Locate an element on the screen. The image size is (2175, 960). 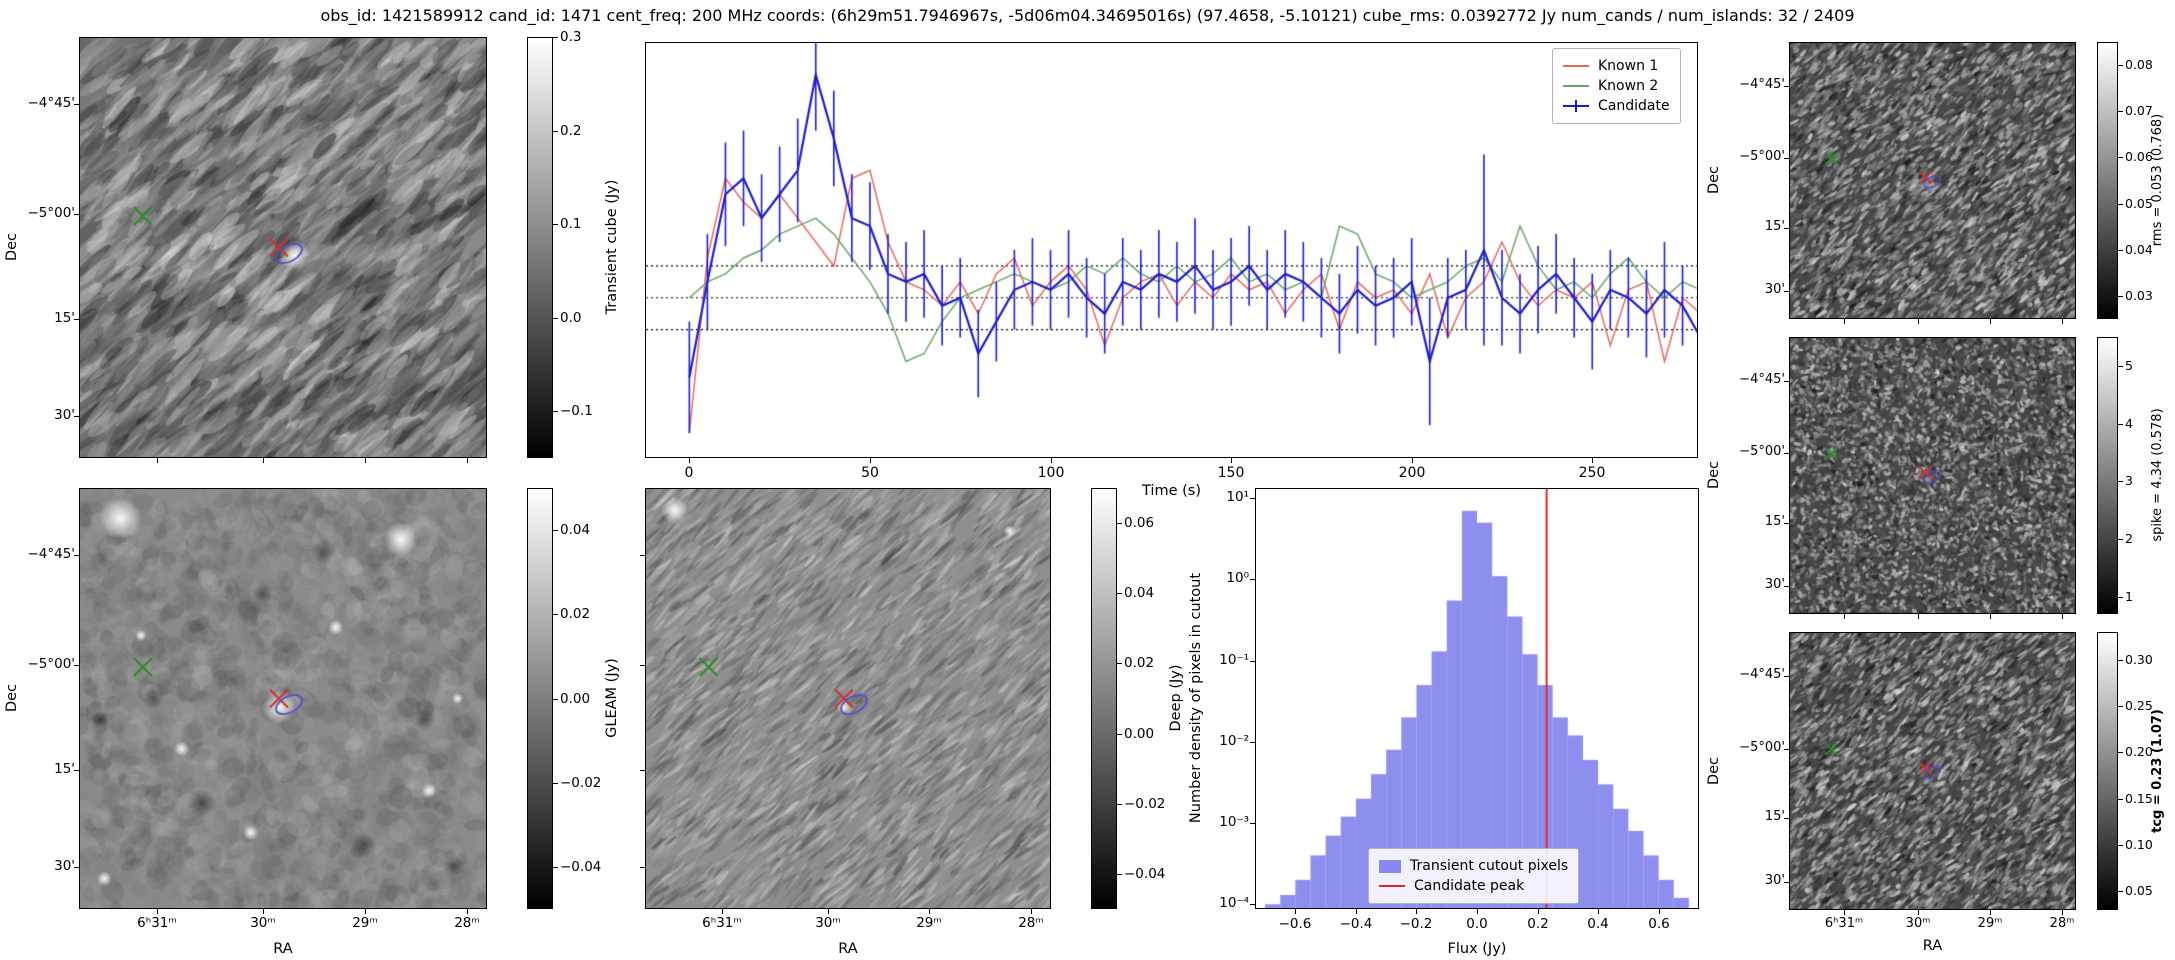
ra-axis-label-deep: RA is located at coordinates (848, 949).